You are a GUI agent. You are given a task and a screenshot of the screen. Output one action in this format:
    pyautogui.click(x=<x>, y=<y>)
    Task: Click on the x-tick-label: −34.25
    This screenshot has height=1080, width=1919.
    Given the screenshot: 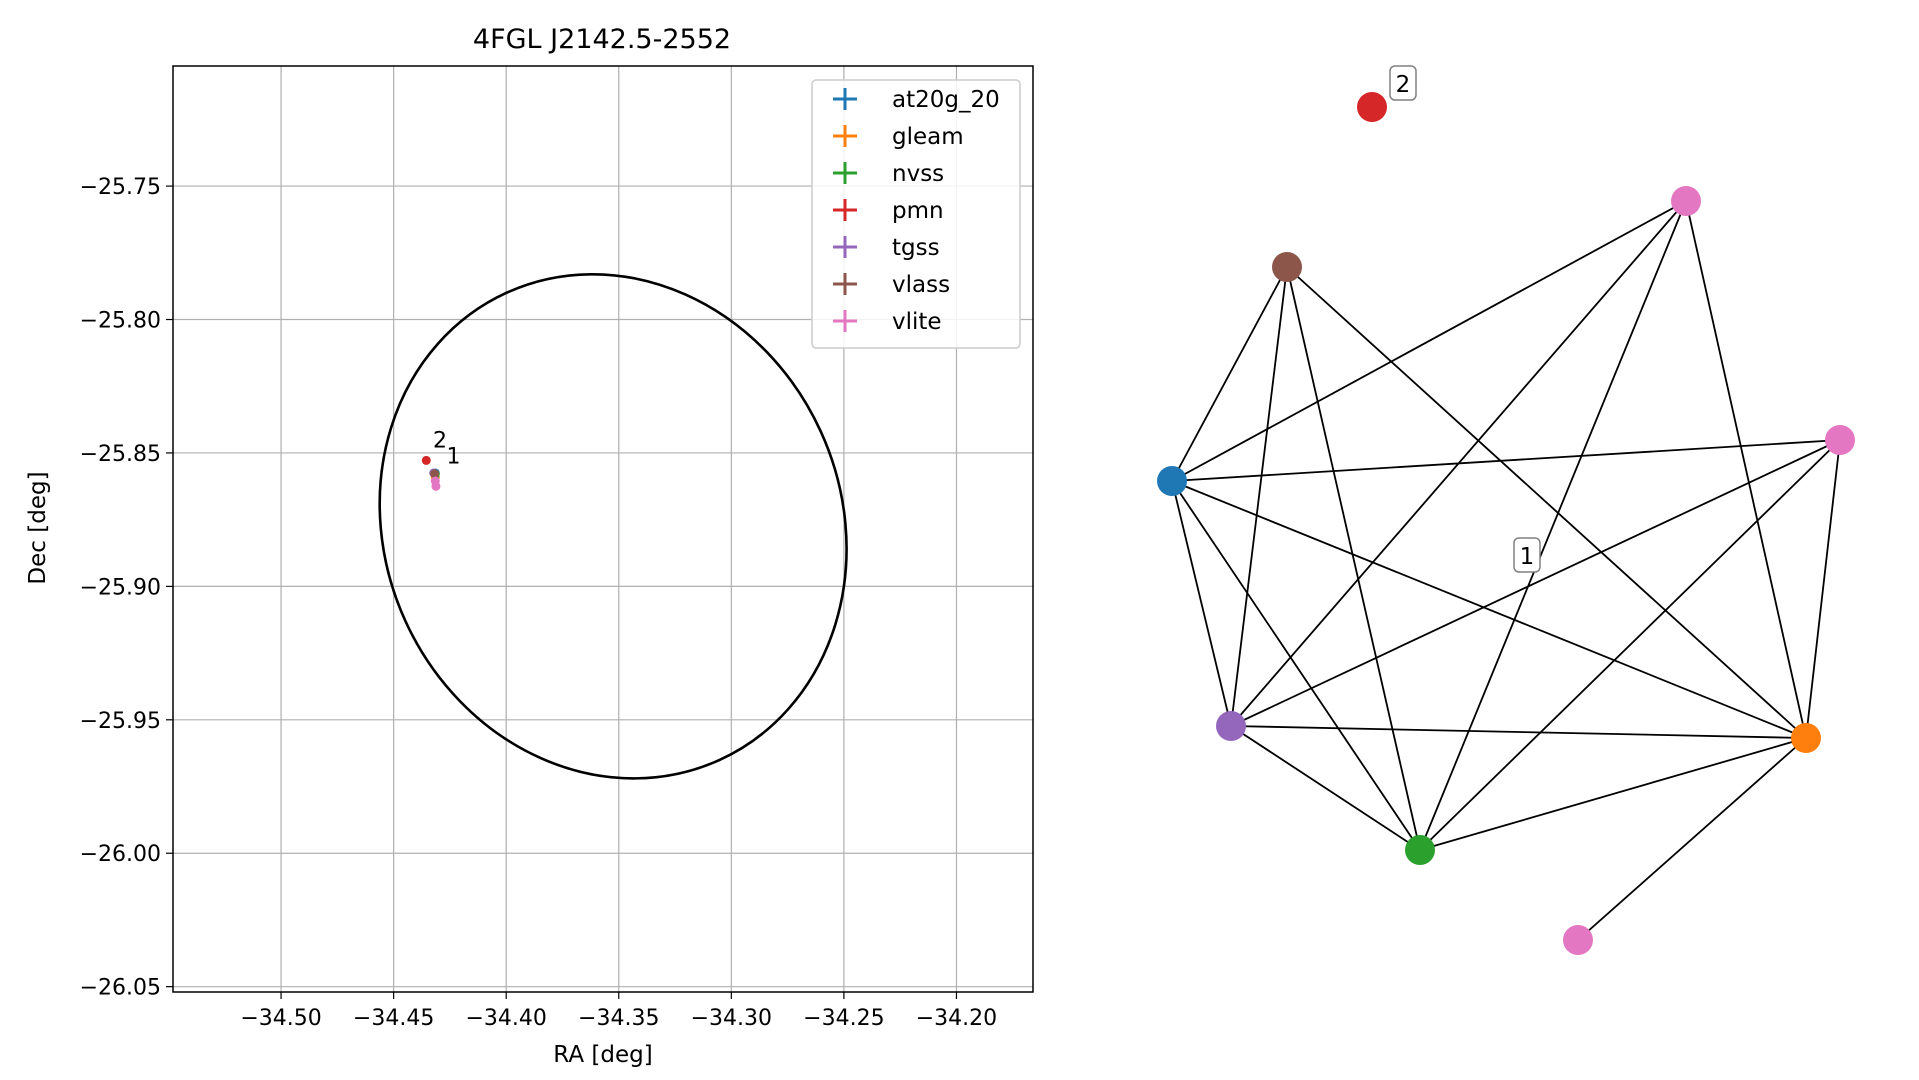 What is the action you would take?
    pyautogui.click(x=843, y=1018)
    